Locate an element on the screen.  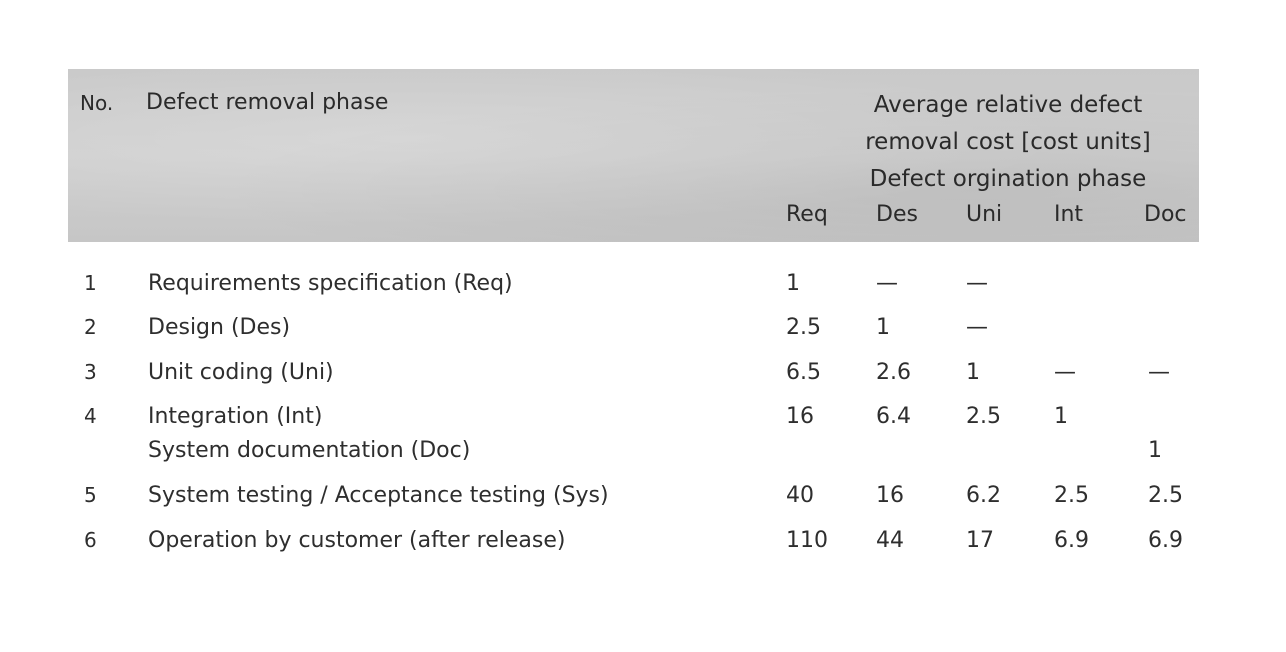
cell-des: 16 is located at coordinates (890, 495).